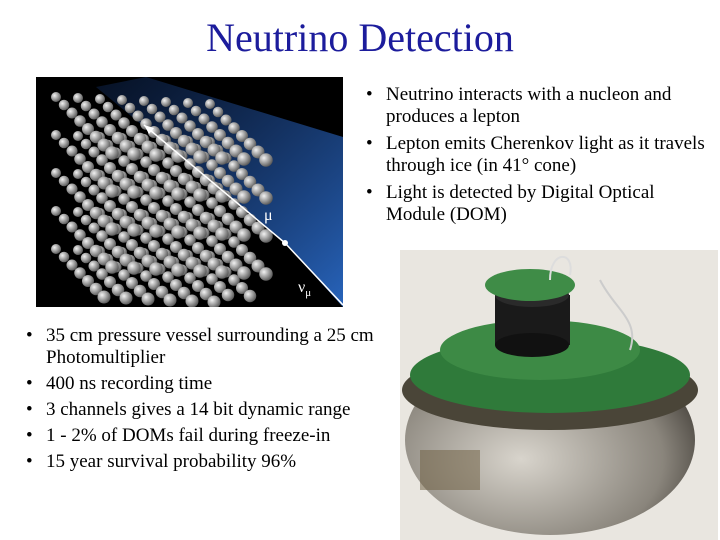  Describe the element at coordinates (268, 215) in the screenshot. I see `muon-label: μ` at that location.